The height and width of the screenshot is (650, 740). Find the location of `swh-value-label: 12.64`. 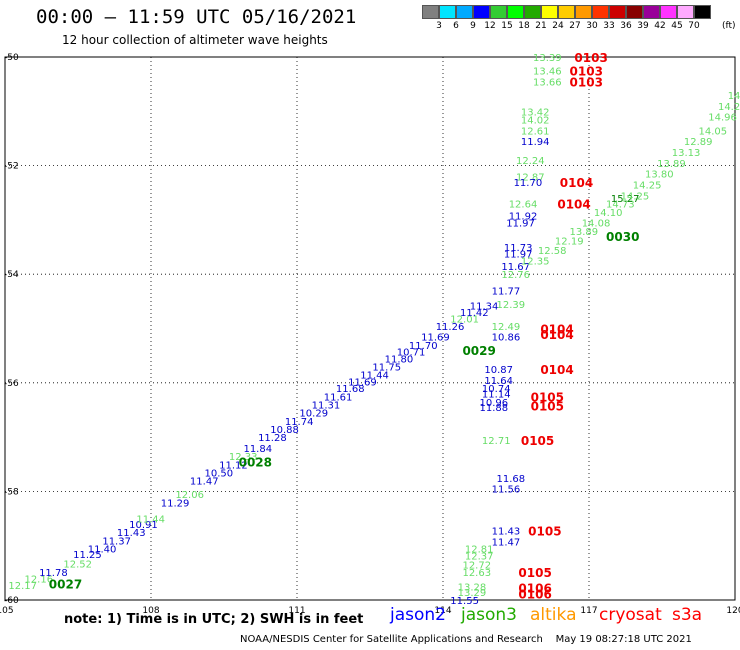

swh-value-label: 12.64 is located at coordinates (523, 205).